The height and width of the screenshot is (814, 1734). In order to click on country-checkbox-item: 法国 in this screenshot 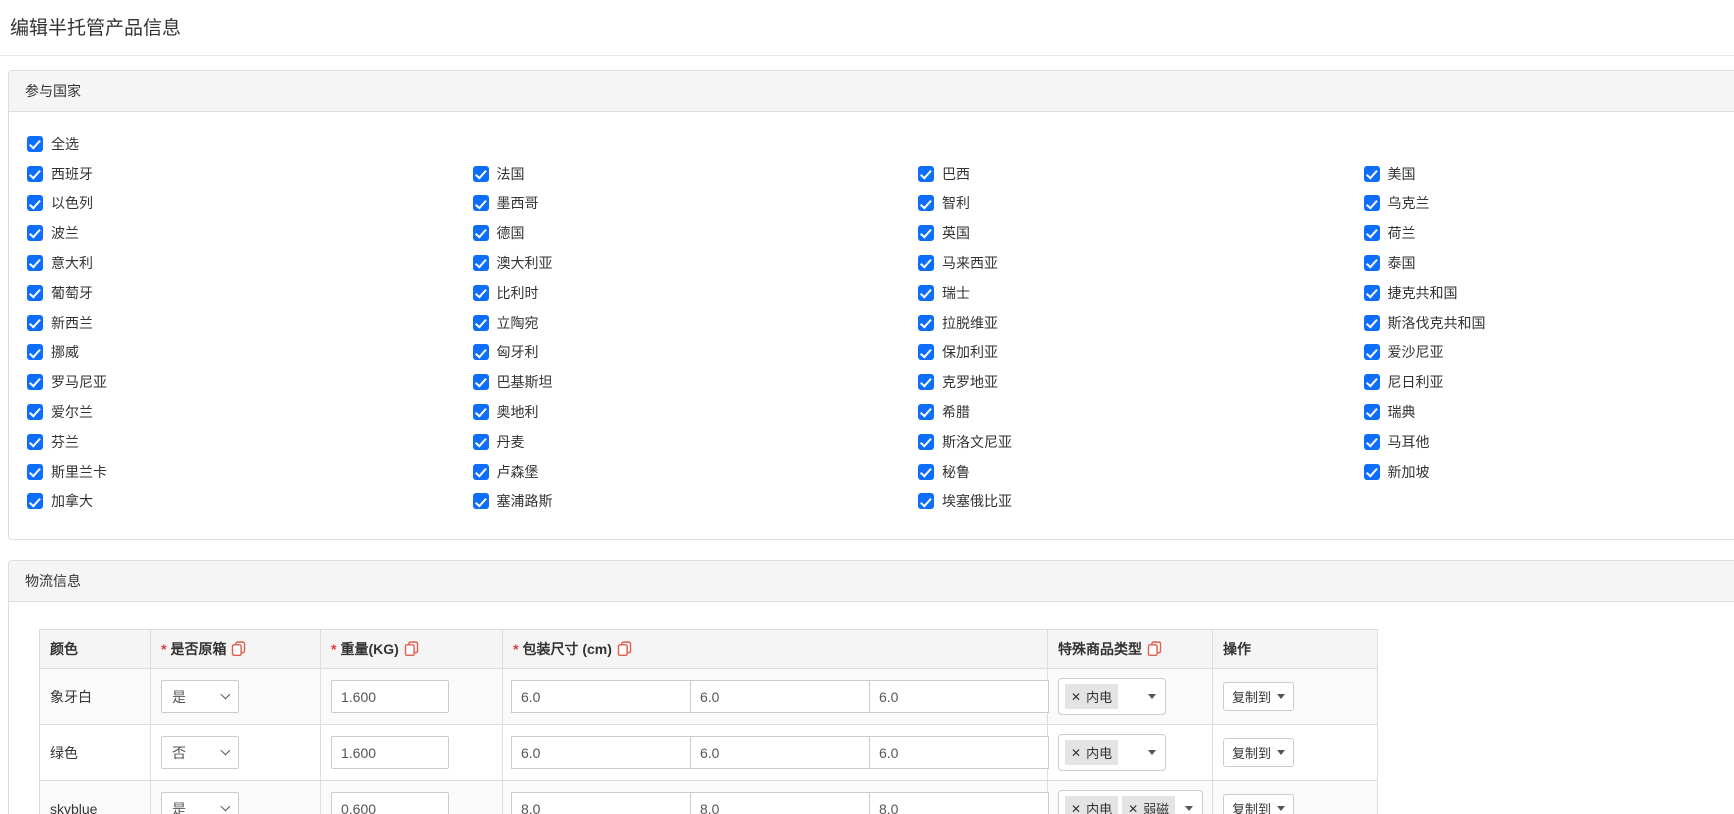, I will do `click(695, 174)`.